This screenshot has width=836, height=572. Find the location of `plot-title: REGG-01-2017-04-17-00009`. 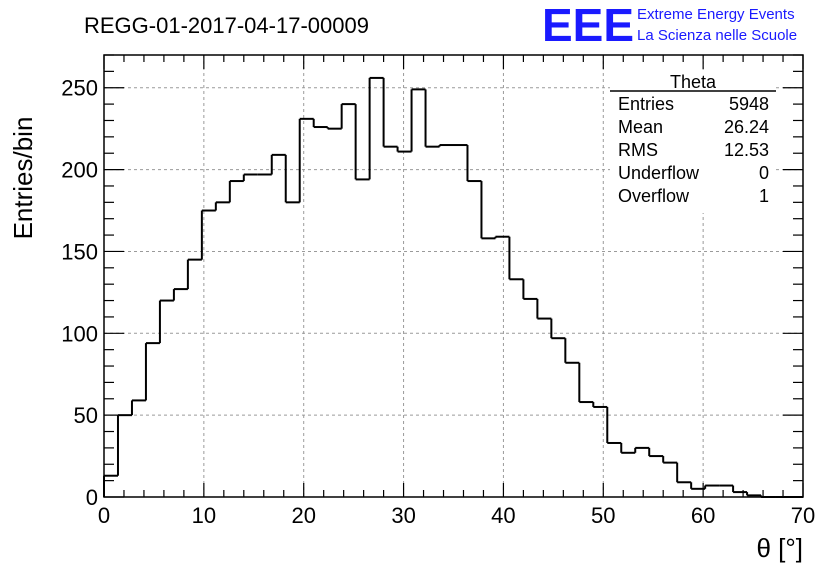

plot-title: REGG-01-2017-04-17-00009 is located at coordinates (226, 25).